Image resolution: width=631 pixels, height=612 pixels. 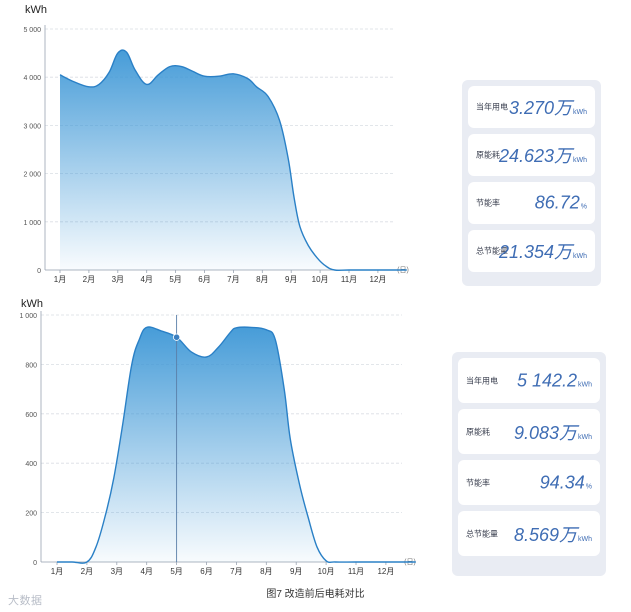 What do you see at coordinates (546, 380) in the screenshot?
I see `stat-number: 5 142.2` at bounding box center [546, 380].